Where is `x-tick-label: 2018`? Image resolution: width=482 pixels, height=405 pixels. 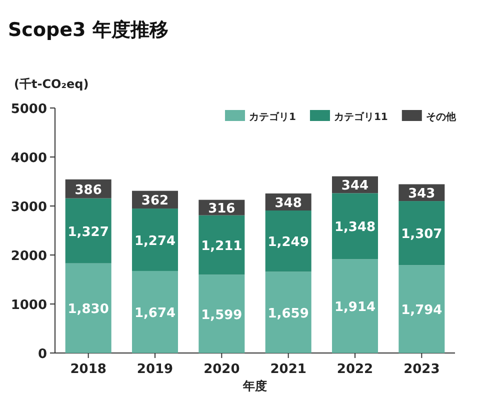
x-tick-label: 2018 is located at coordinates (88, 369).